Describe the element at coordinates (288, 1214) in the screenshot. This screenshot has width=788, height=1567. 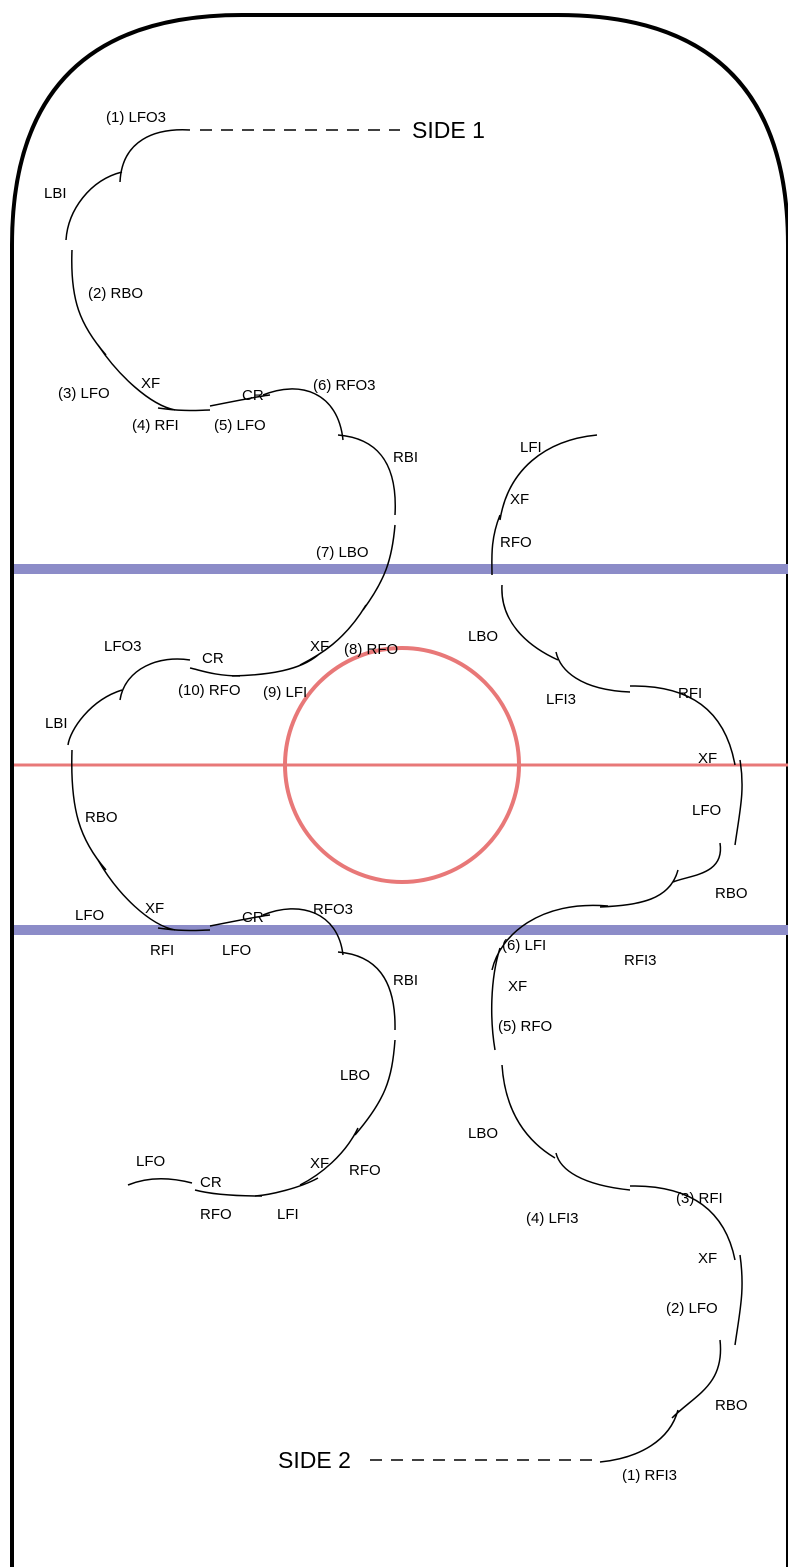
I see `label-lfi-p2: LFI` at that location.